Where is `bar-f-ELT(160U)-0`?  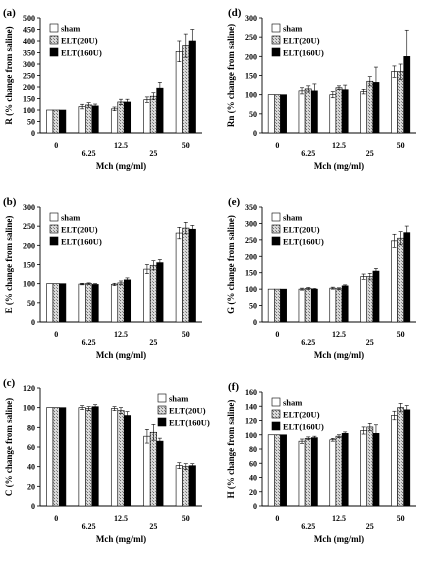
bar-f-ELT(160U)-0 is located at coordinates (283, 470).